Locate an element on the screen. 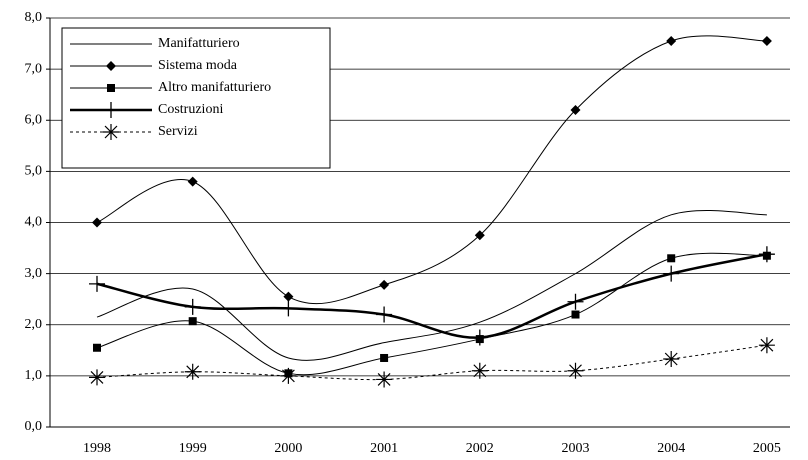 The image size is (808, 460). x-tick-label: 2003 is located at coordinates (576, 448).